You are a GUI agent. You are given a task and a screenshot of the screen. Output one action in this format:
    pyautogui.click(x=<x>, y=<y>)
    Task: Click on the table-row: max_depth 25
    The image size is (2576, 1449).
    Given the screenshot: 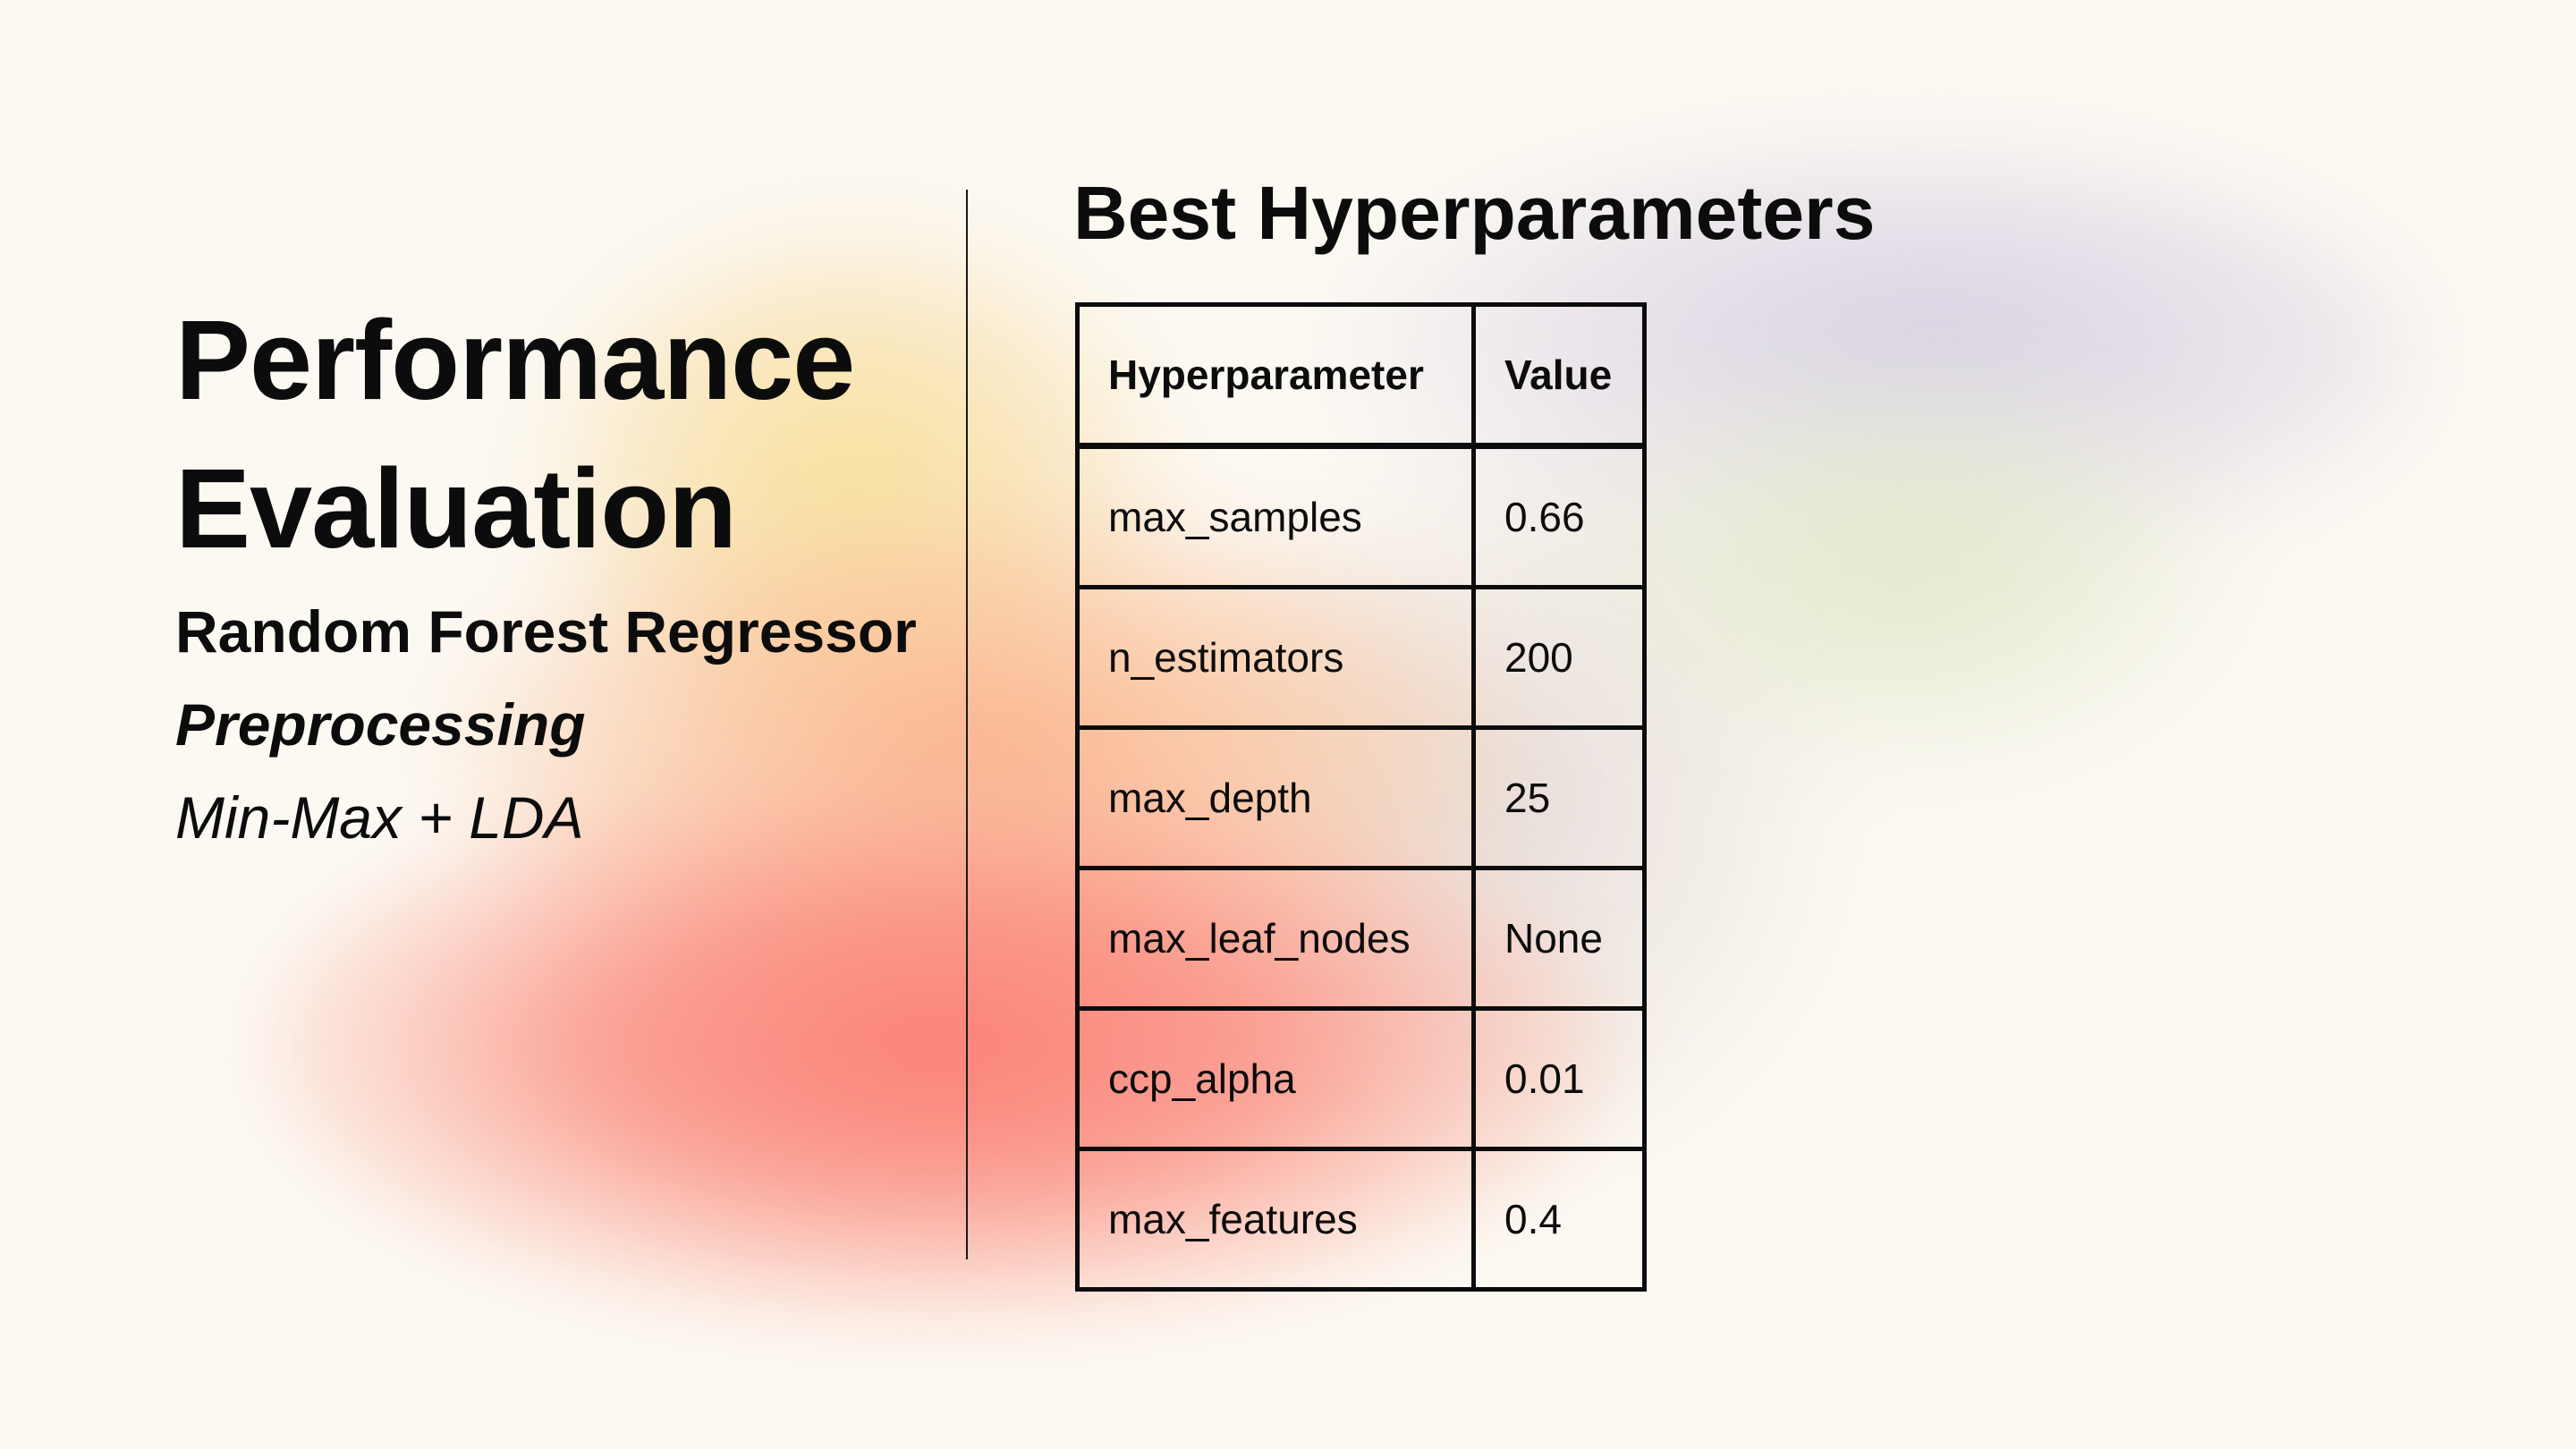 What is the action you would take?
    pyautogui.click(x=1361, y=797)
    